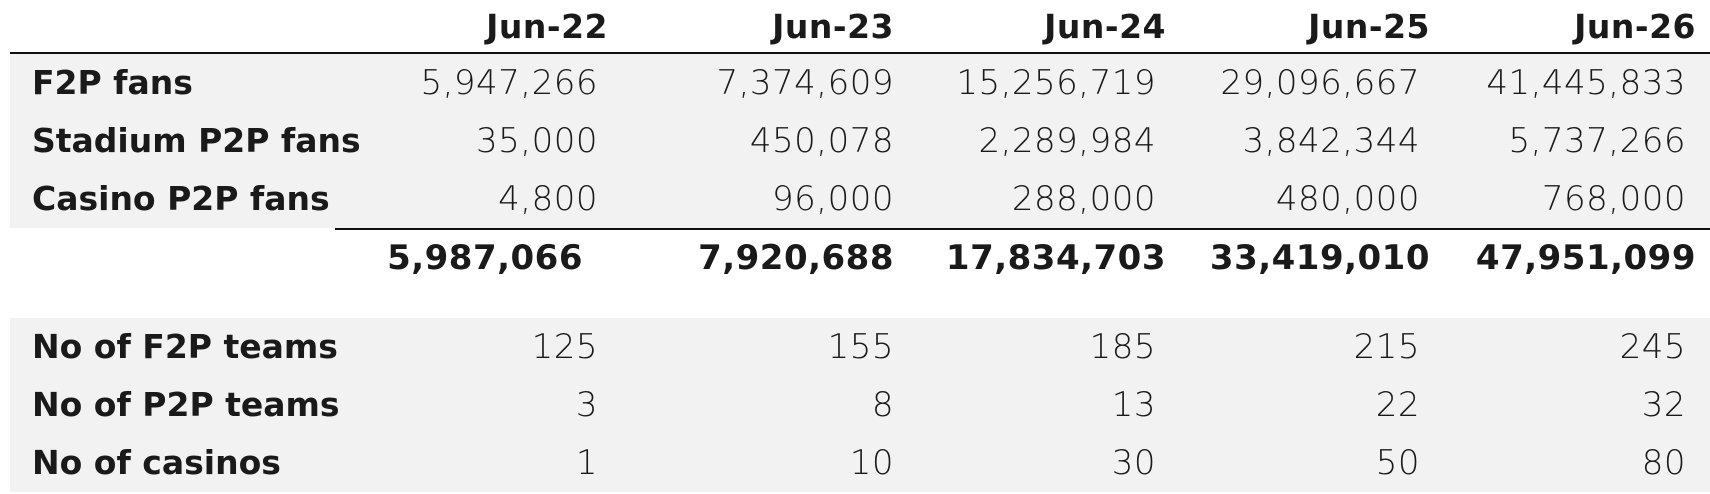  What do you see at coordinates (1652, 347) in the screenshot?
I see `table-cell: 245` at bounding box center [1652, 347].